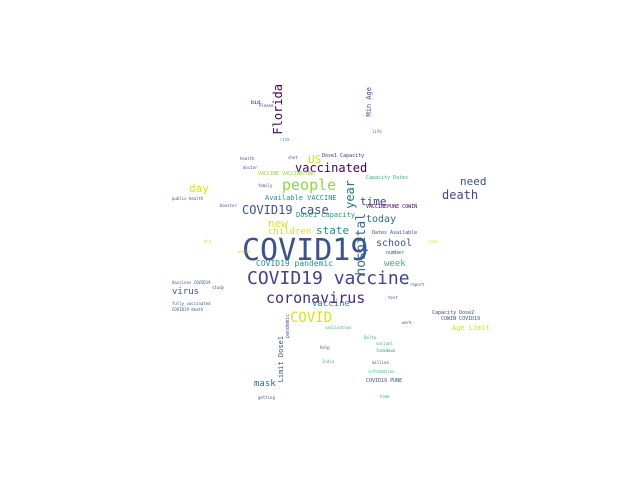  What do you see at coordinates (265, 384) in the screenshot?
I see `word: mask` at bounding box center [265, 384].